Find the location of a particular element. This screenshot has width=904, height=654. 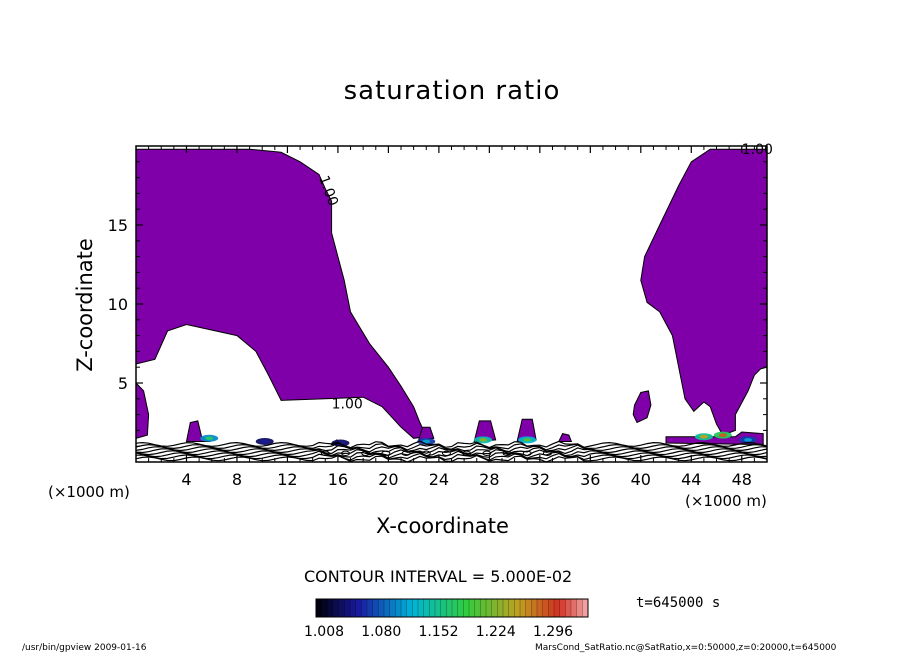

x-tick-label: 44 is located at coordinates (691, 479).